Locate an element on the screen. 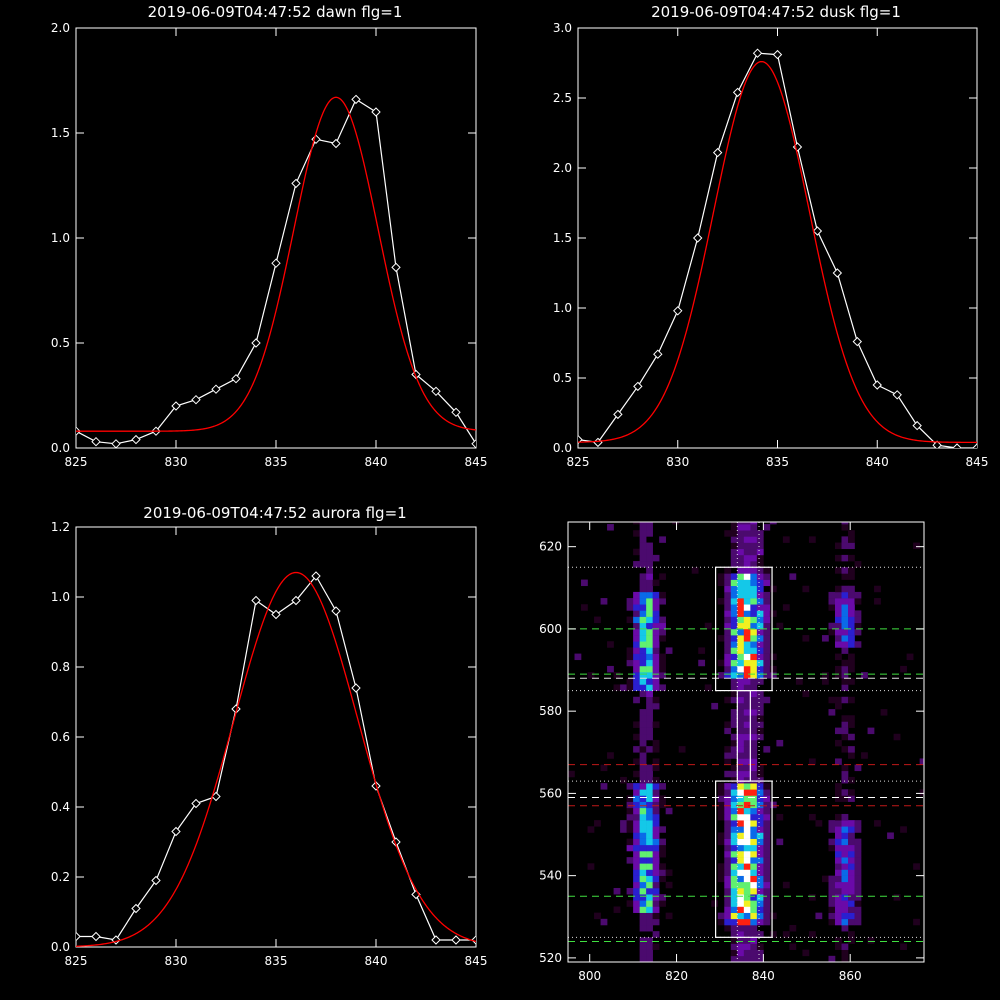  aurora-y-tick-label: 0.0 is located at coordinates (60, 947).